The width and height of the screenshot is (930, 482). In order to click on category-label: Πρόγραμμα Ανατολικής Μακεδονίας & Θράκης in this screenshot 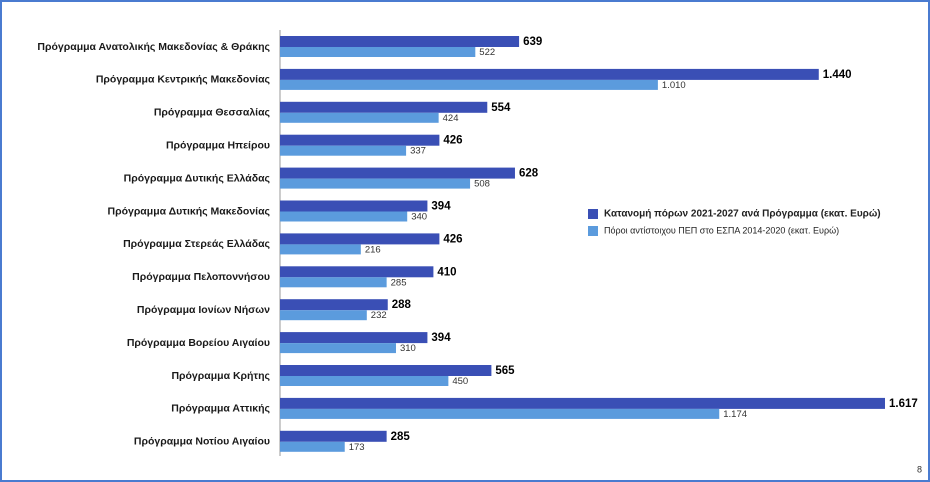, I will do `click(153, 47)`.